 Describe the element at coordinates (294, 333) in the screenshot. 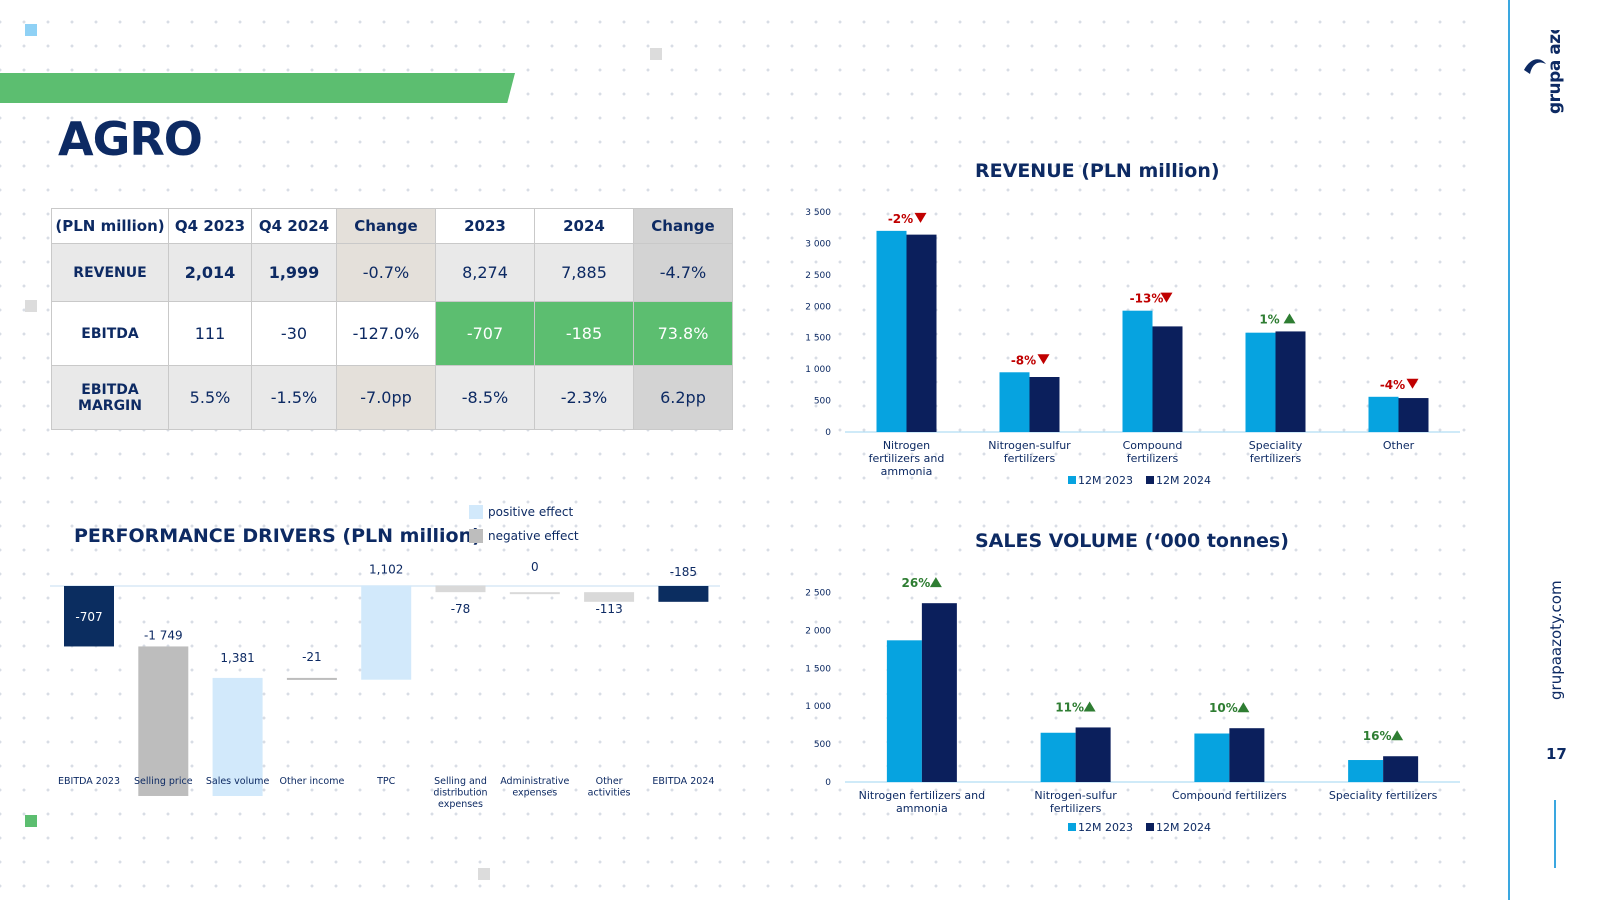

I see `table-cell: -30` at that location.